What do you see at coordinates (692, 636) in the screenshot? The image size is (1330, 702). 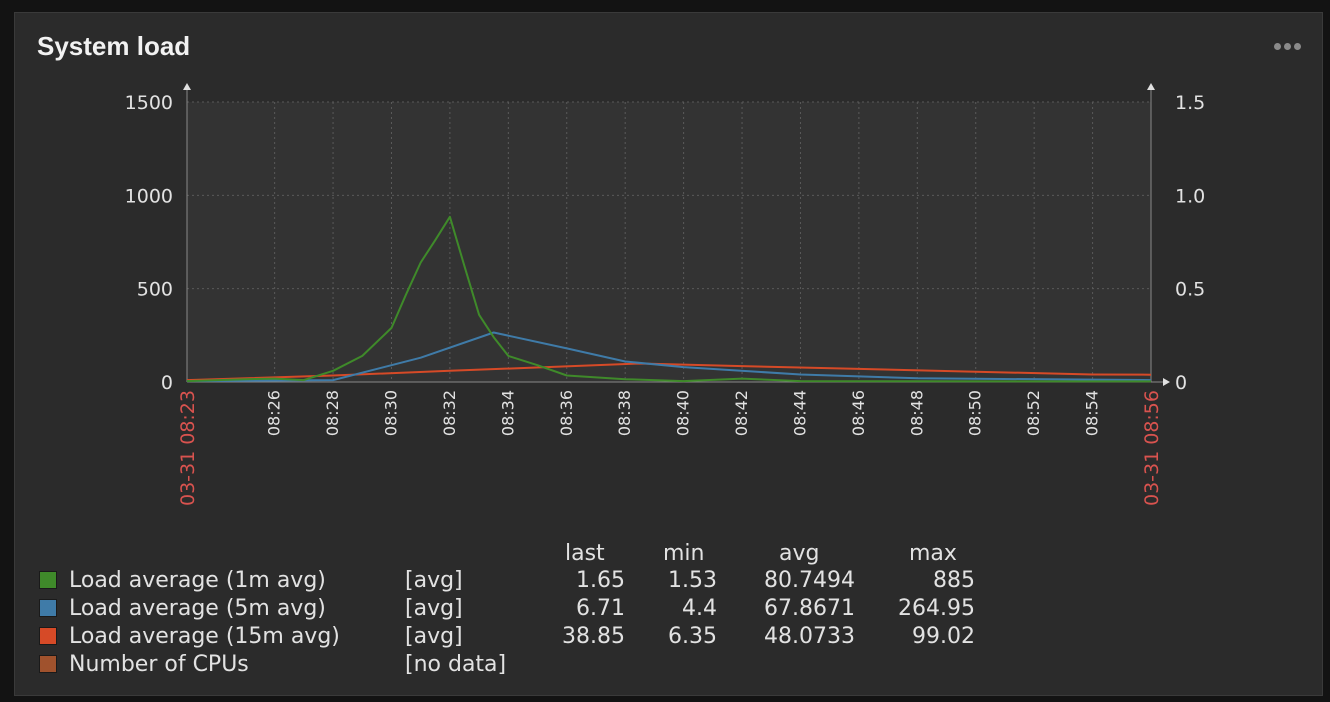 I see `legend-min-value: 6.35` at bounding box center [692, 636].